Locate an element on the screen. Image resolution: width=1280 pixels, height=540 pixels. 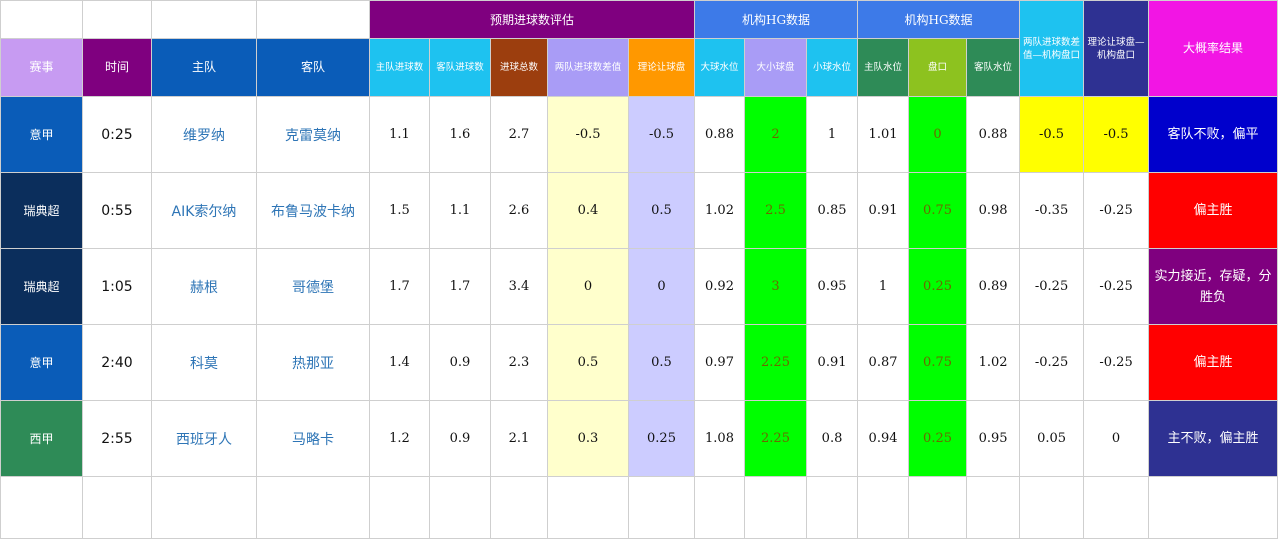
home-odds-cell: 1.01 is located at coordinates (883, 134).